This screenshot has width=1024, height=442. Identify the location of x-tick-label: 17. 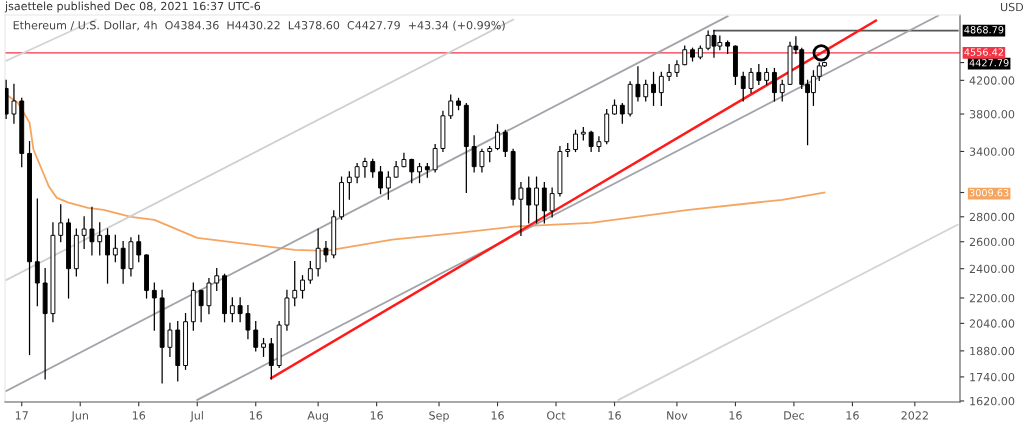
(21, 415).